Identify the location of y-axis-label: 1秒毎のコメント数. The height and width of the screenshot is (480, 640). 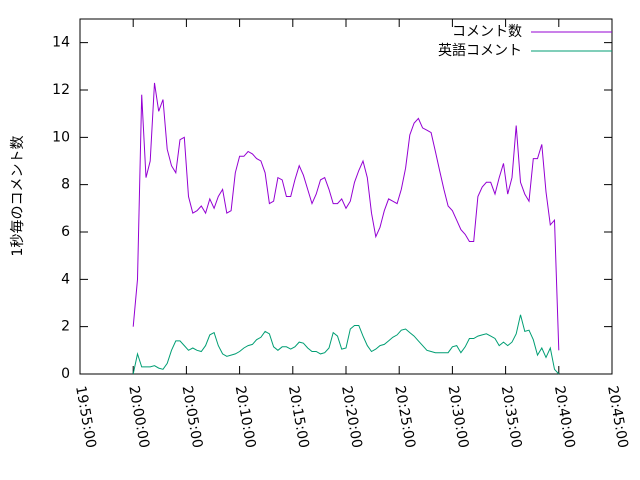
(18, 196).